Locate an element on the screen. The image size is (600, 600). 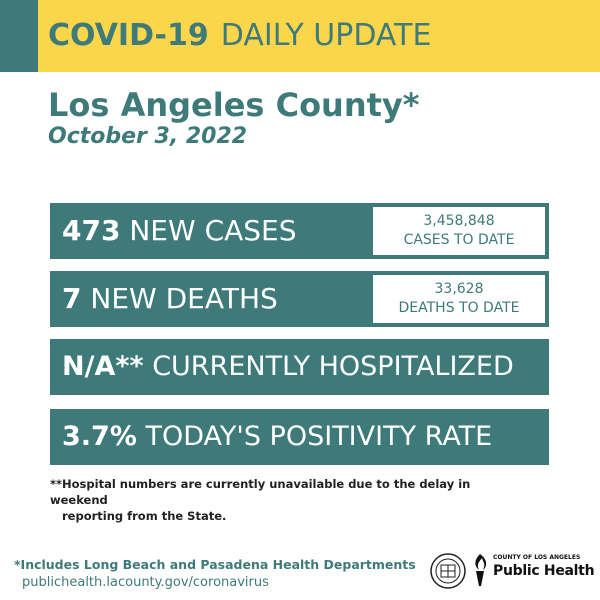
footnote-line2: reporting from the State. is located at coordinates (144, 516).